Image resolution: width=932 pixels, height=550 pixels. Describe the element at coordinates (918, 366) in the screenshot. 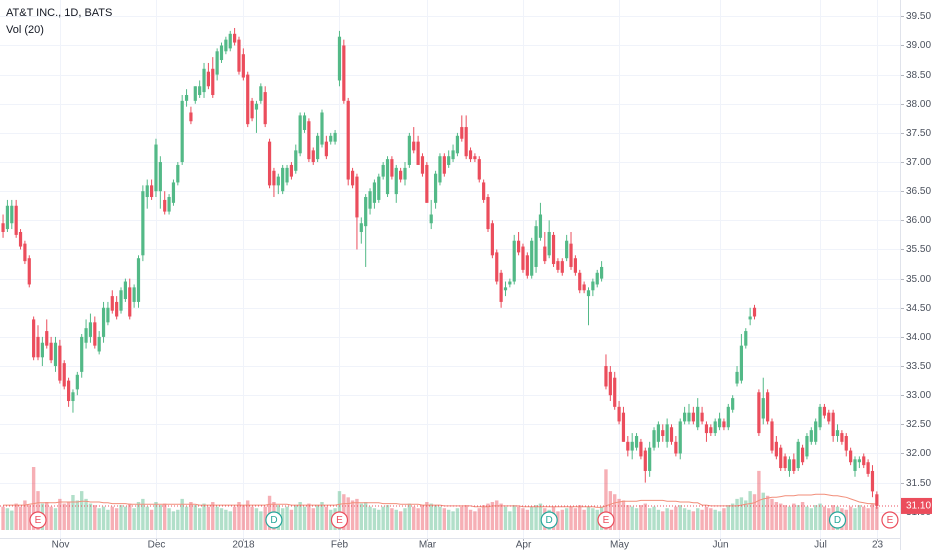

I see `y-tick-label: 33.50` at that location.